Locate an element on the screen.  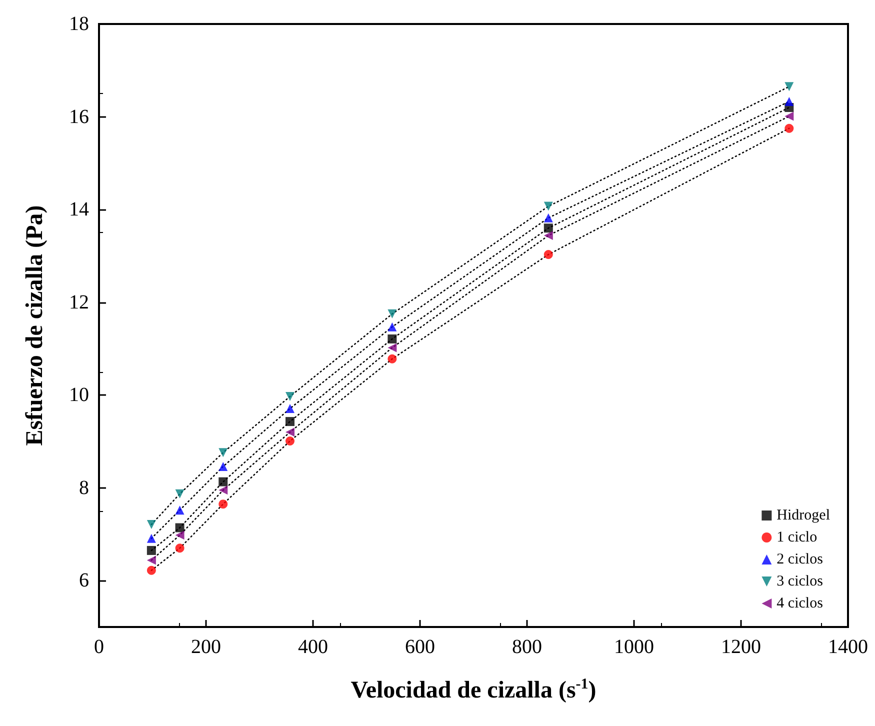
legend-label: 4 ciclos is located at coordinates (800, 604).